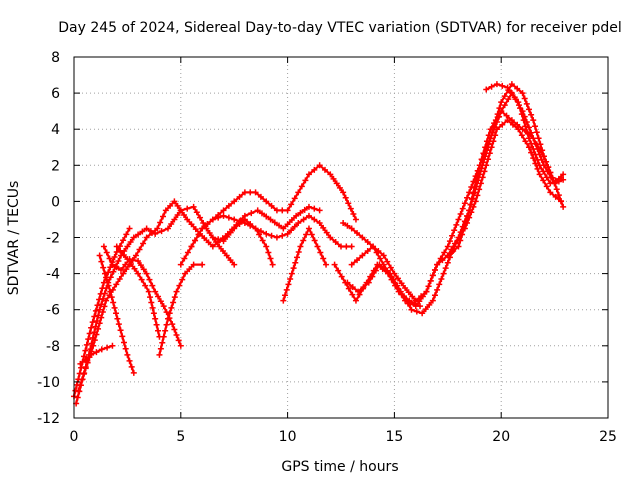 The width and height of the screenshot is (640, 480). Describe the element at coordinates (180, 437) in the screenshot. I see `x-tick-label: 5` at that location.